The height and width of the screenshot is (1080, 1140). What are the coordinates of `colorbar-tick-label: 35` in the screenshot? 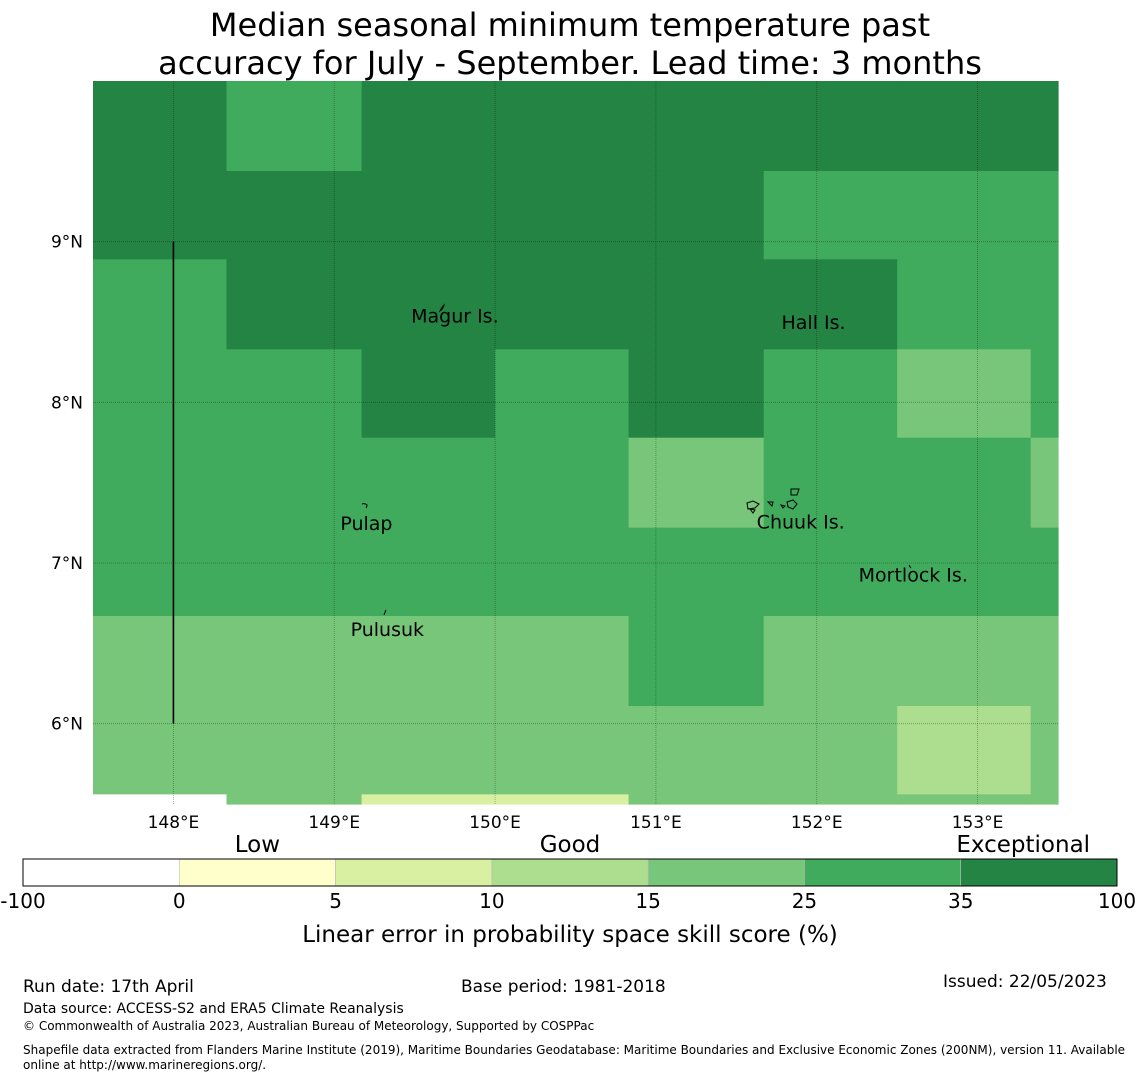 It's located at (960, 901).